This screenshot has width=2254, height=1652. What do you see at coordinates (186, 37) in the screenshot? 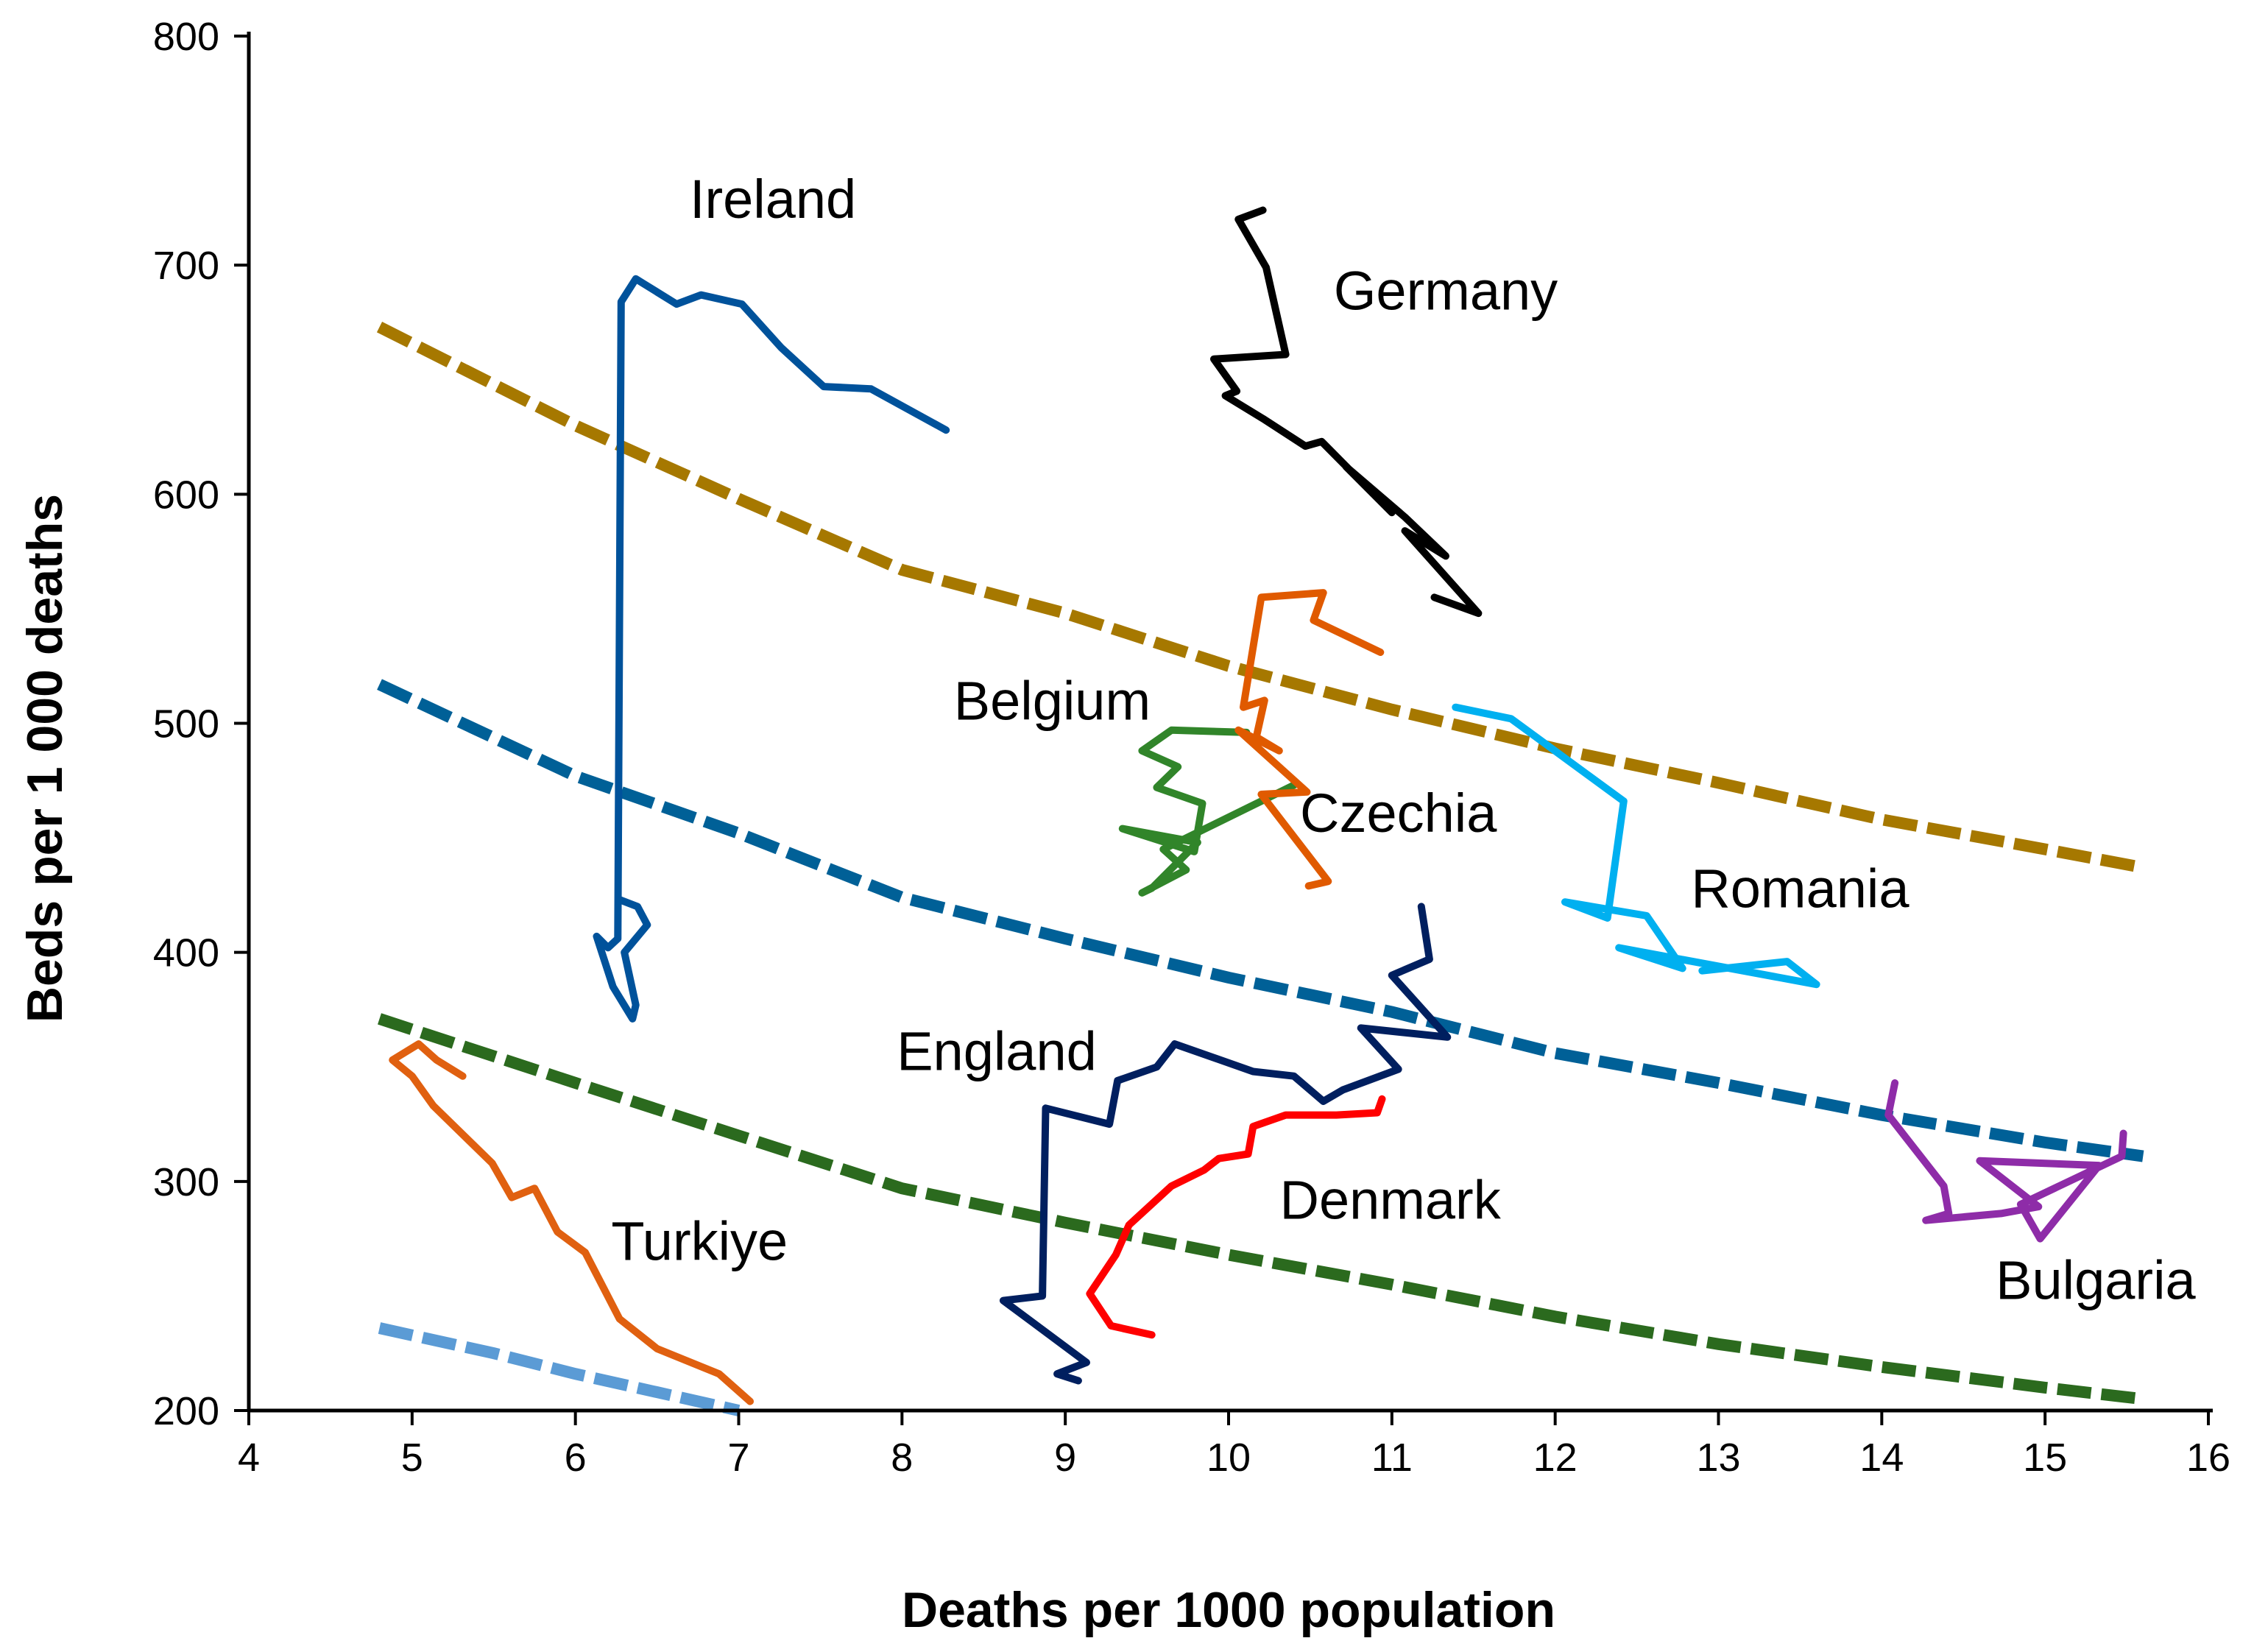
I see `y-tick-label: 800` at bounding box center [186, 37].